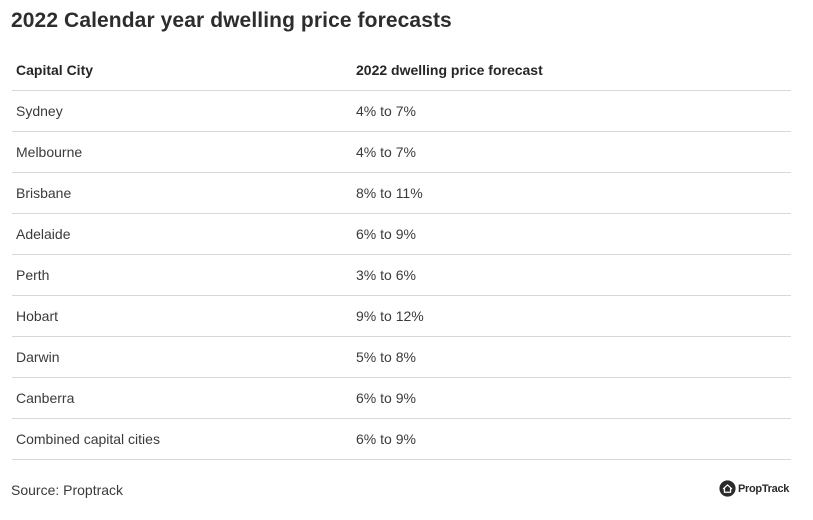  Describe the element at coordinates (182, 111) in the screenshot. I see `city-cell: Sydney` at that location.